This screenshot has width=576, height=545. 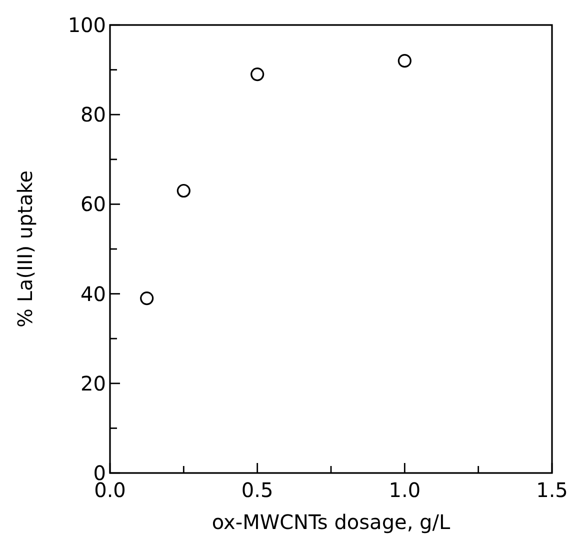 I want to click on y-axis-title: % La(III) uptake, so click(x=25, y=249).